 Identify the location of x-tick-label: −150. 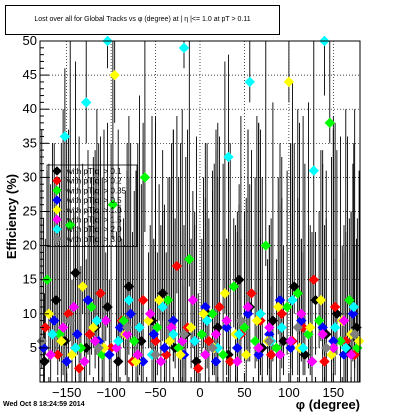
(66, 392).